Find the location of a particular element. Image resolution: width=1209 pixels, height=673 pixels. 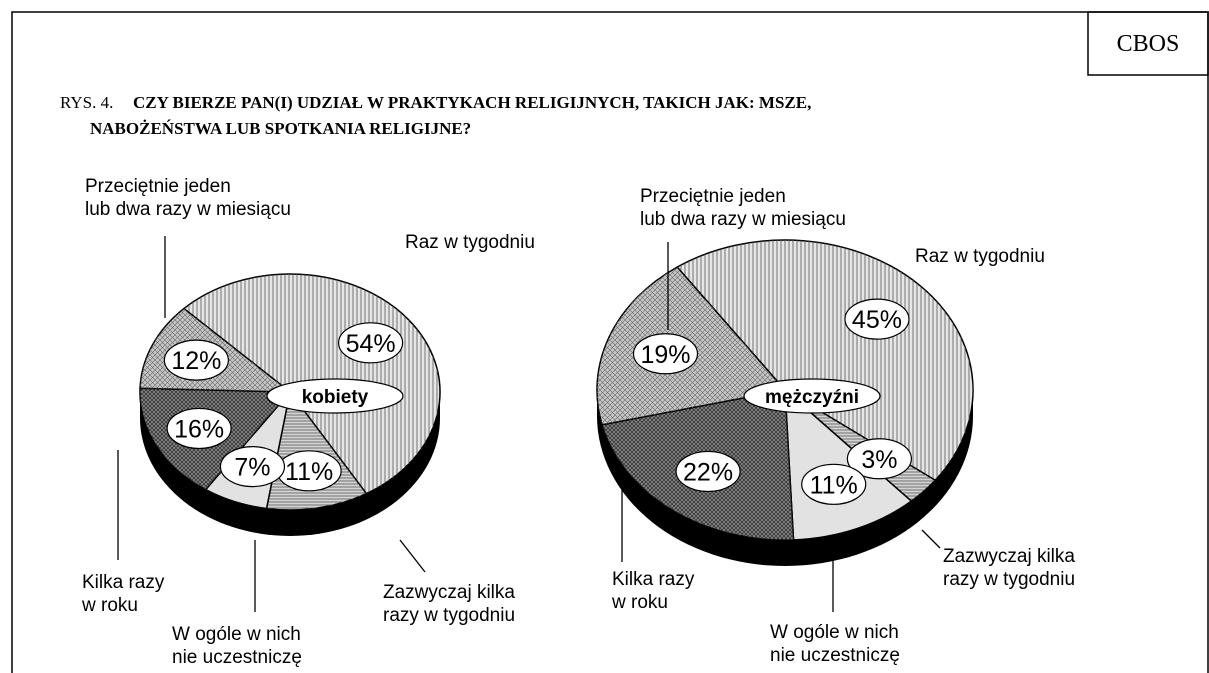

source: CBOS is located at coordinates (1148, 44).